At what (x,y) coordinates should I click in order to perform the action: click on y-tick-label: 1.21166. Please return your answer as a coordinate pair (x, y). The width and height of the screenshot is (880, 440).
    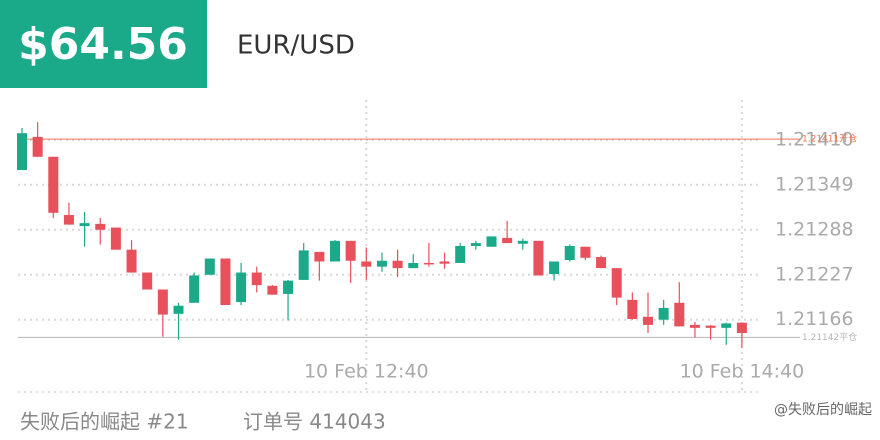
    Looking at the image, I should click on (814, 319).